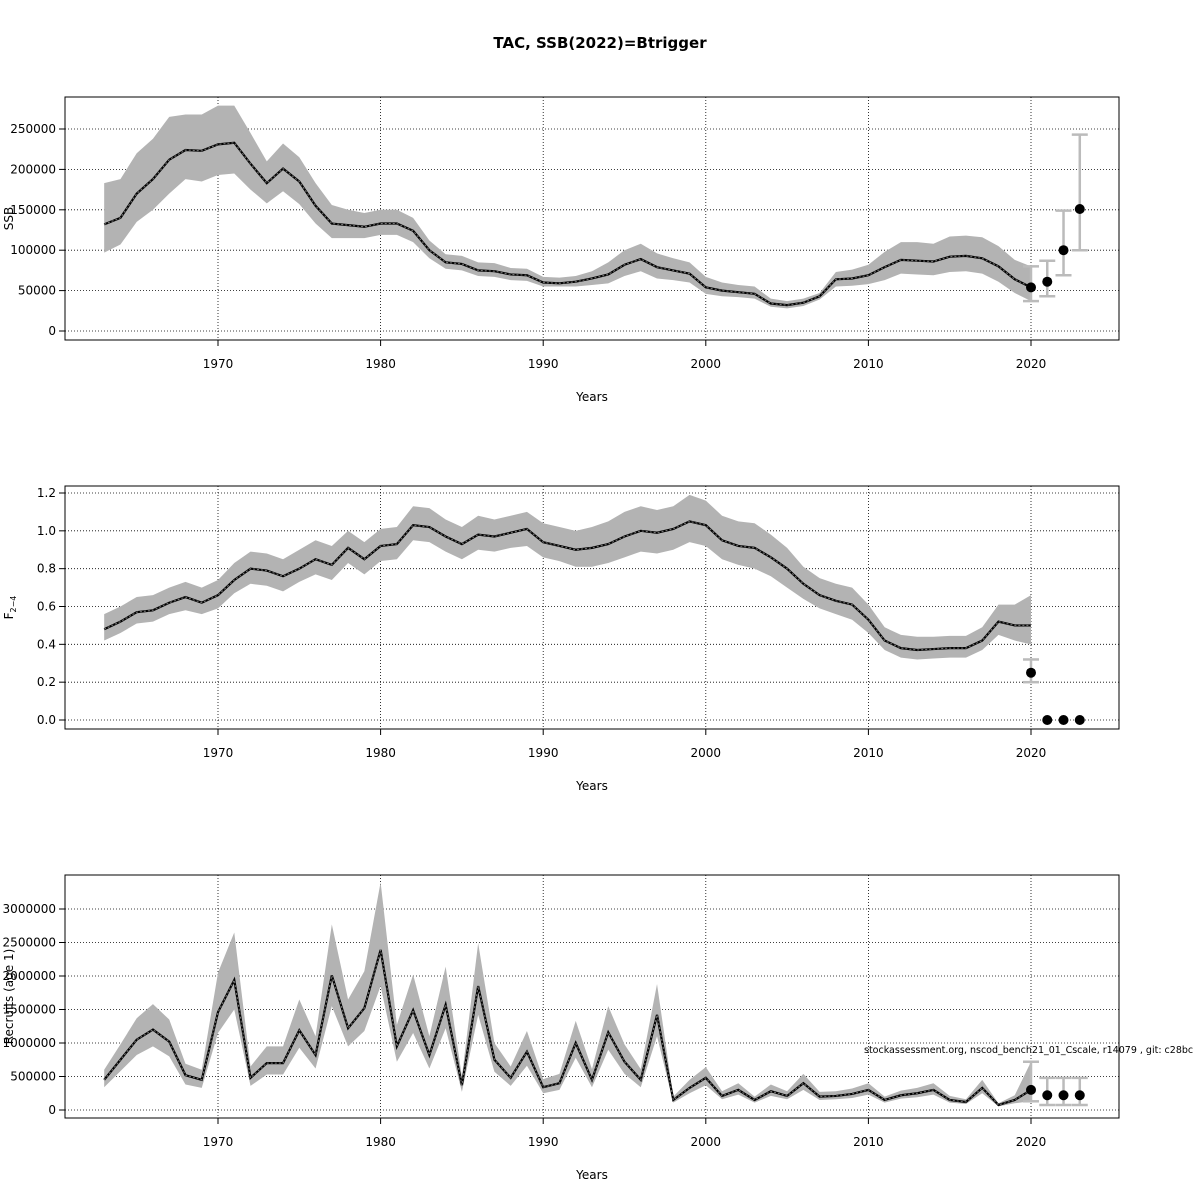 The height and width of the screenshot is (1200, 1200). I want to click on y-axis-label: SSB, so click(9, 218).